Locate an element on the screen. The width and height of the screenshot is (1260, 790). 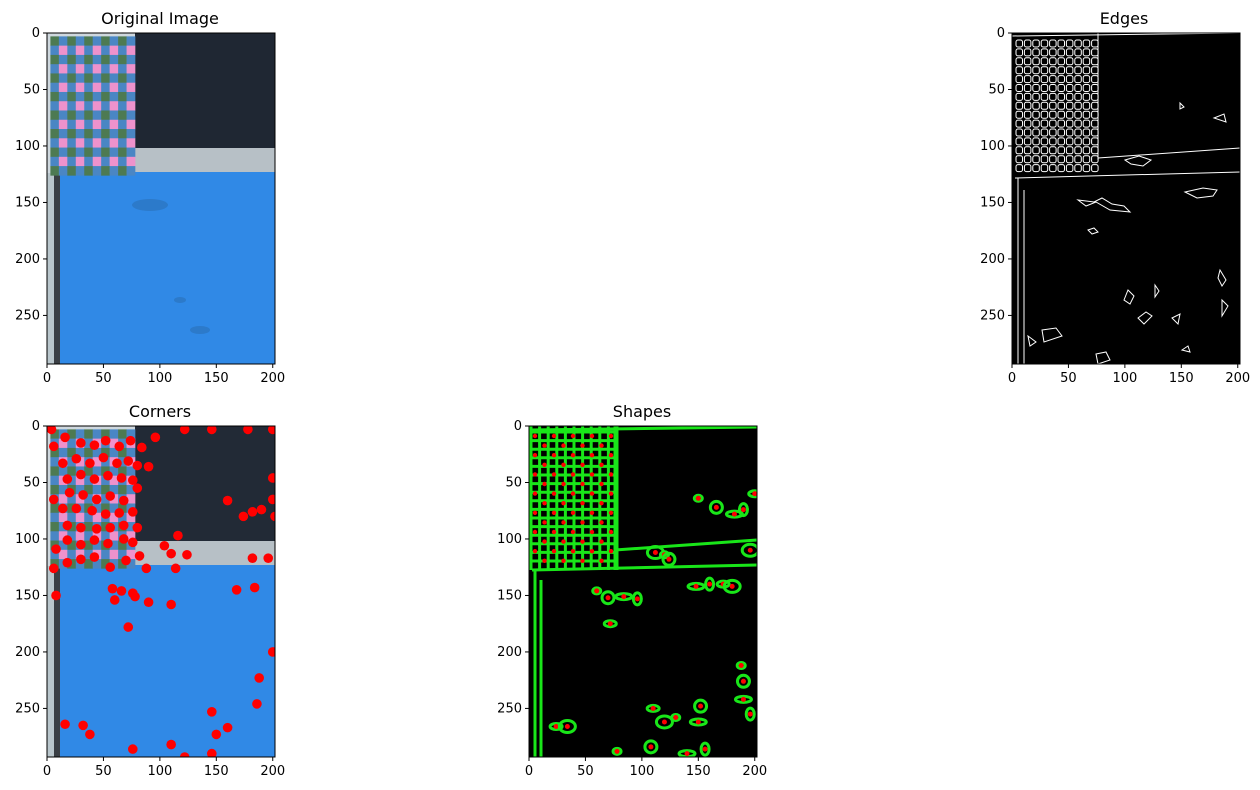
x-tick-label: 50 is located at coordinates (585, 771).